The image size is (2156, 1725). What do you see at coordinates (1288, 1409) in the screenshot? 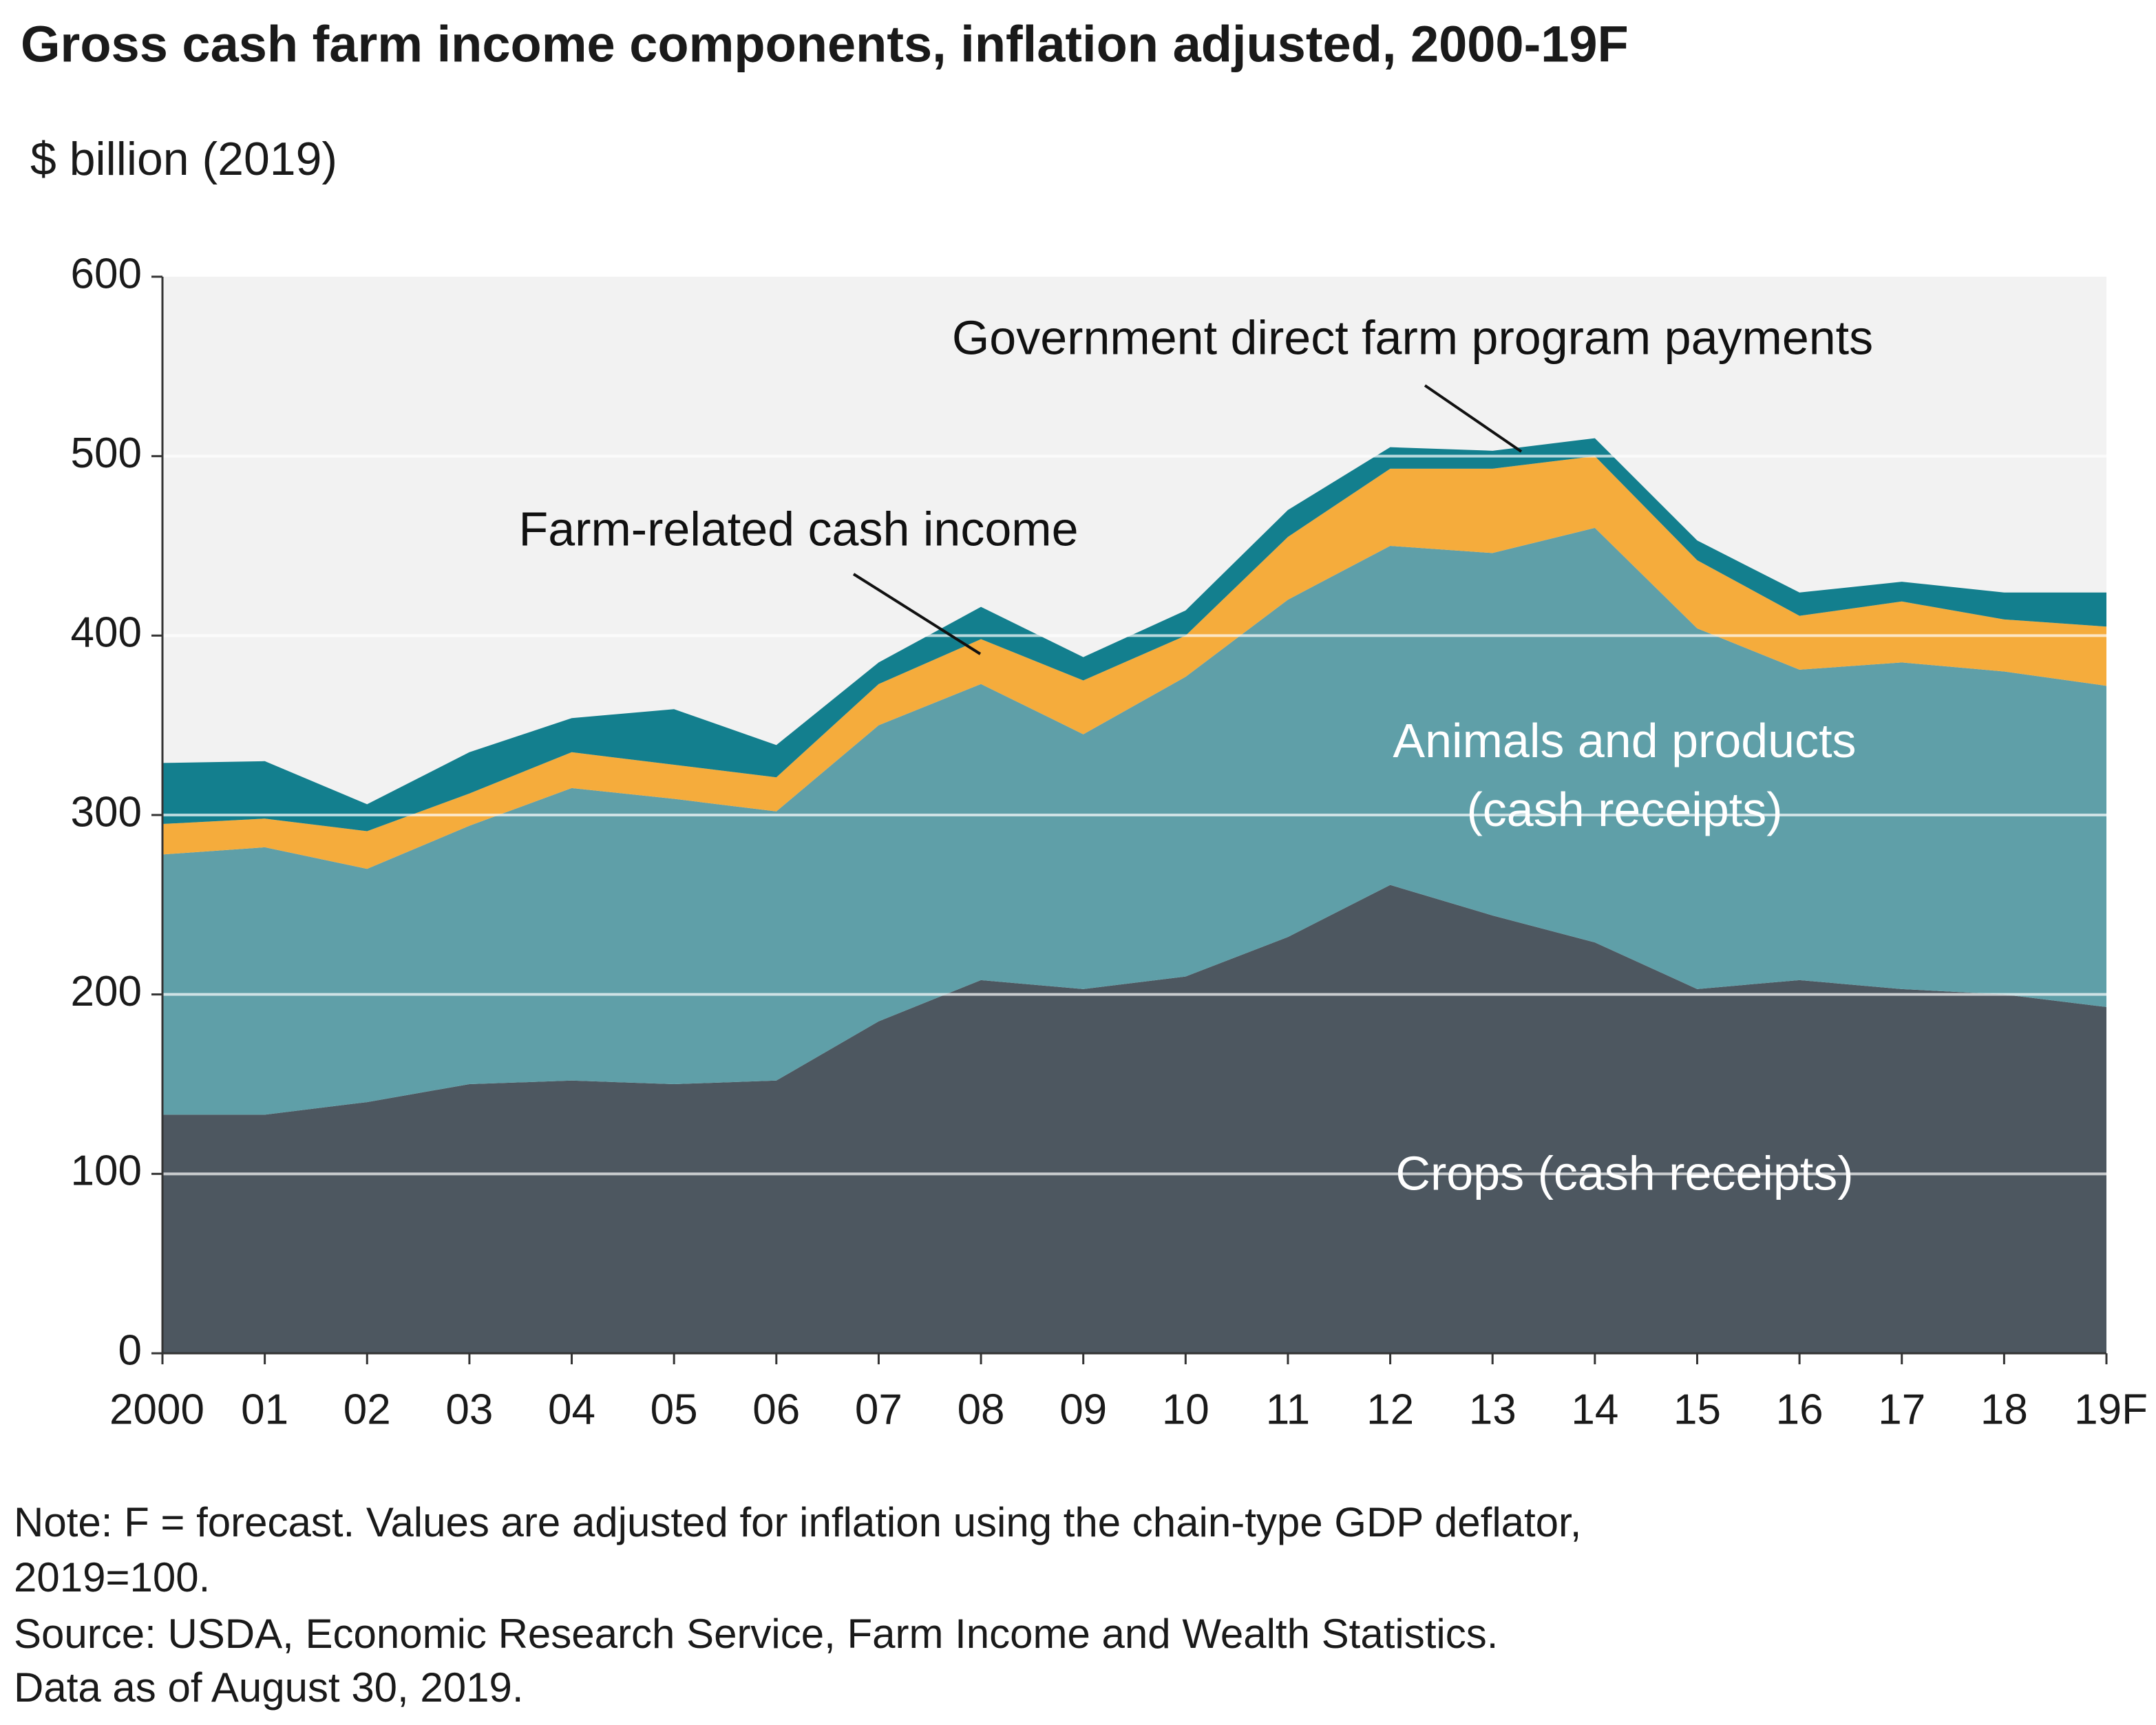
I see `x-tick-label: 11` at bounding box center [1288, 1409].